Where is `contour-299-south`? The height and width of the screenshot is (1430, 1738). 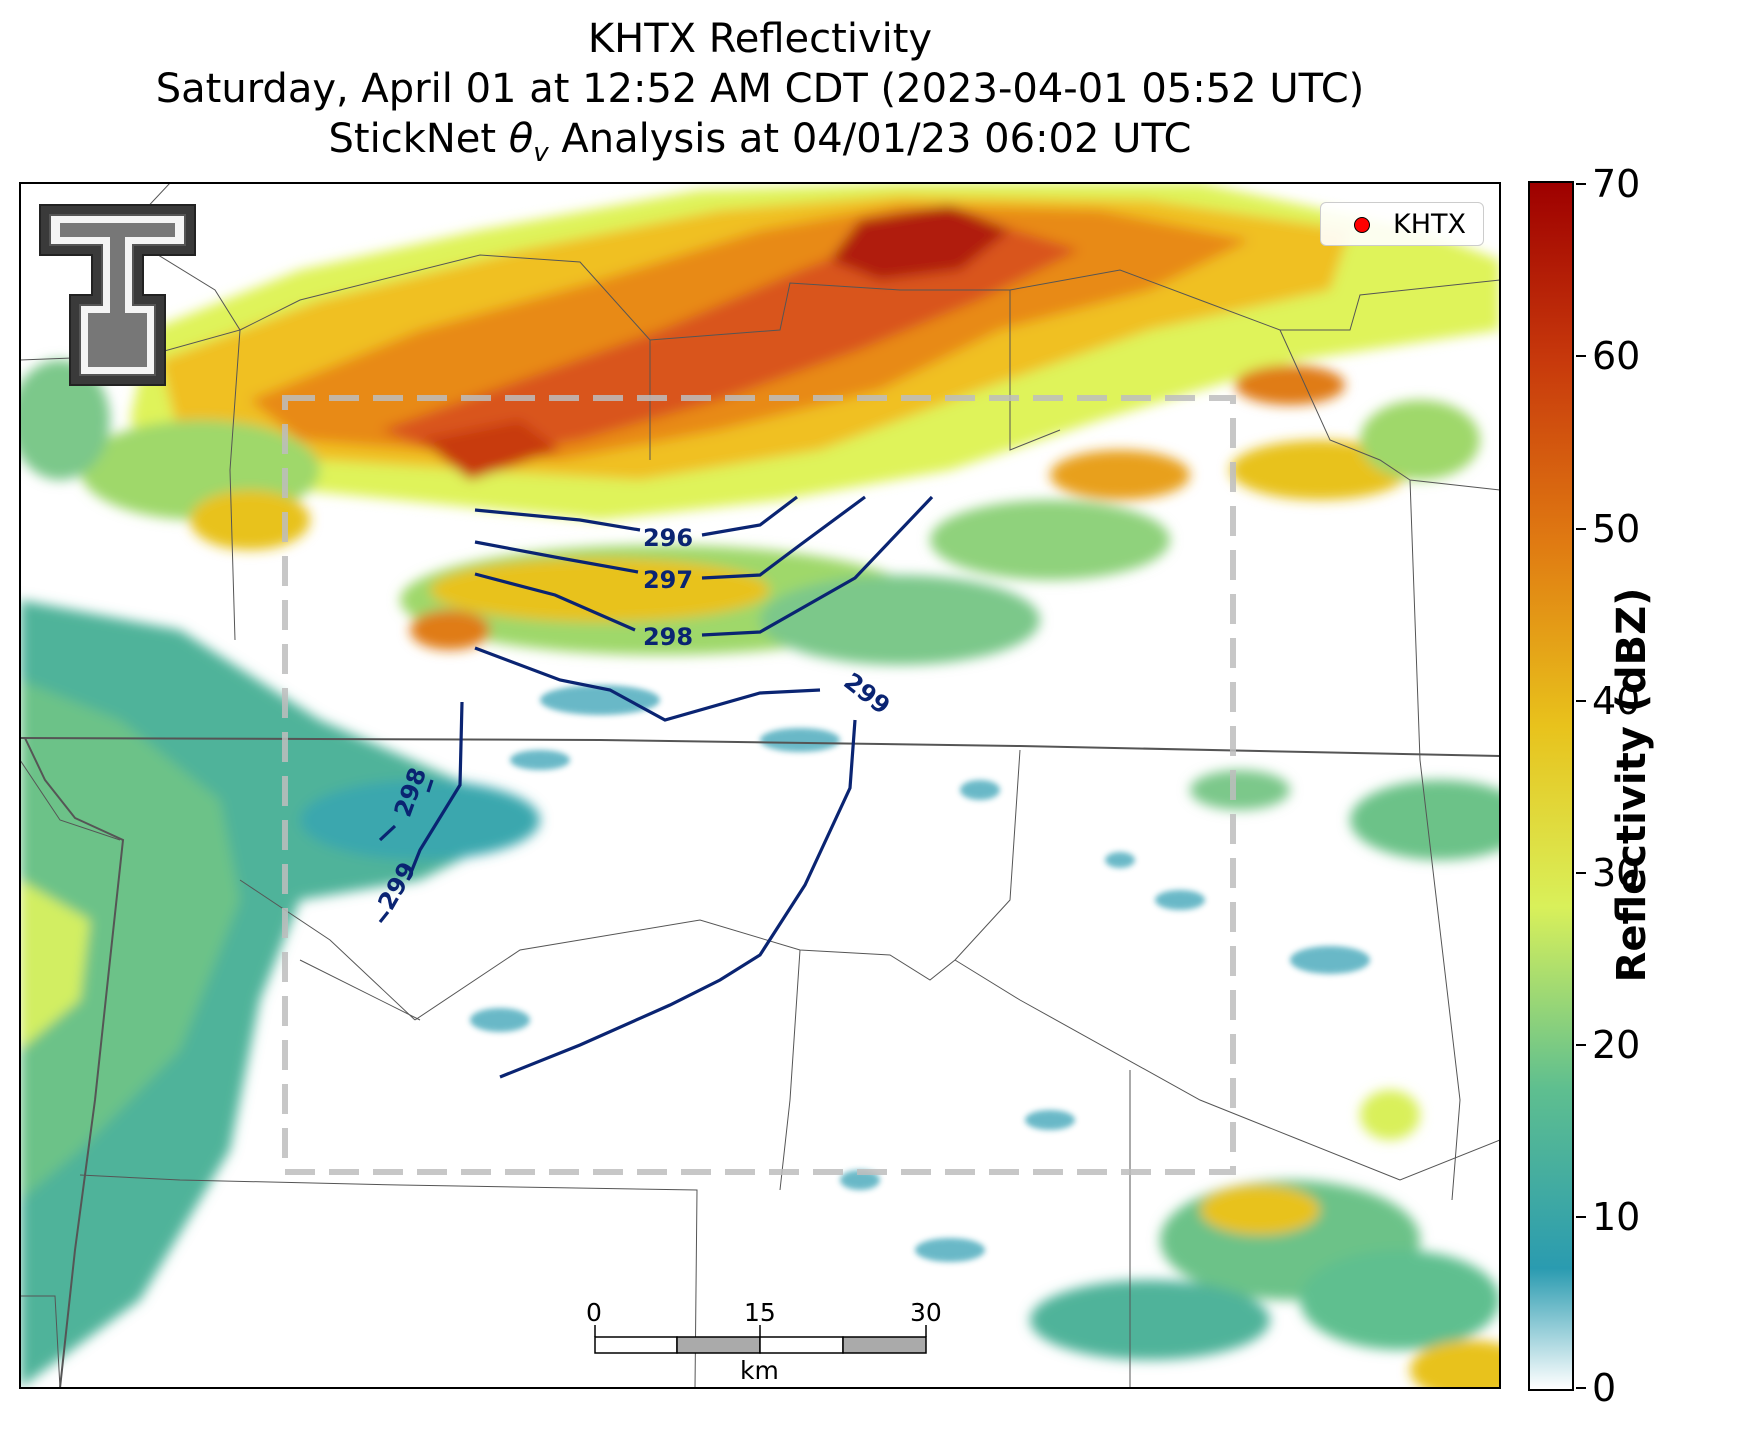
contour-299-south is located at coordinates (678, 899).